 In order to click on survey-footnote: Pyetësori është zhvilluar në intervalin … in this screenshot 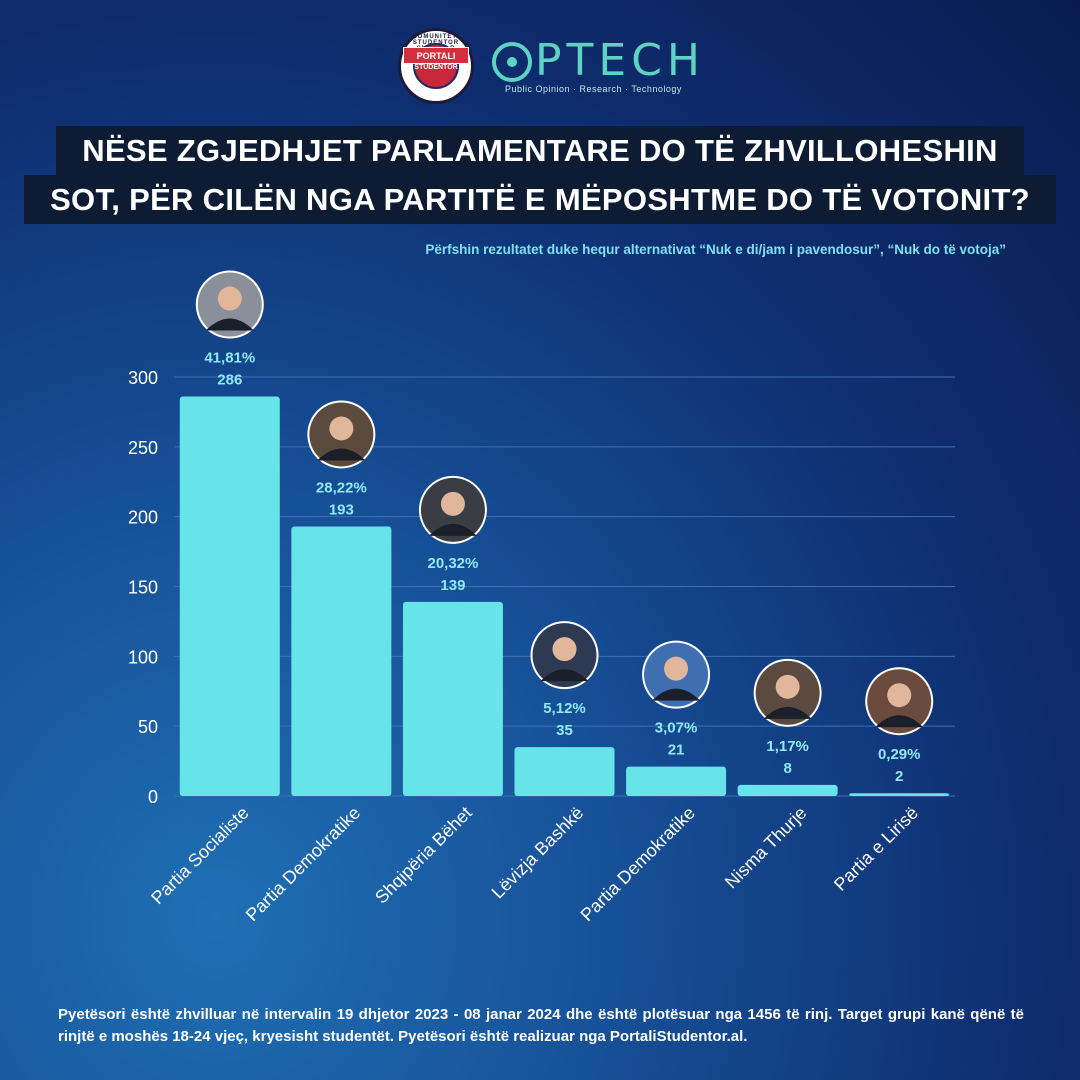, I will do `click(541, 1025)`.